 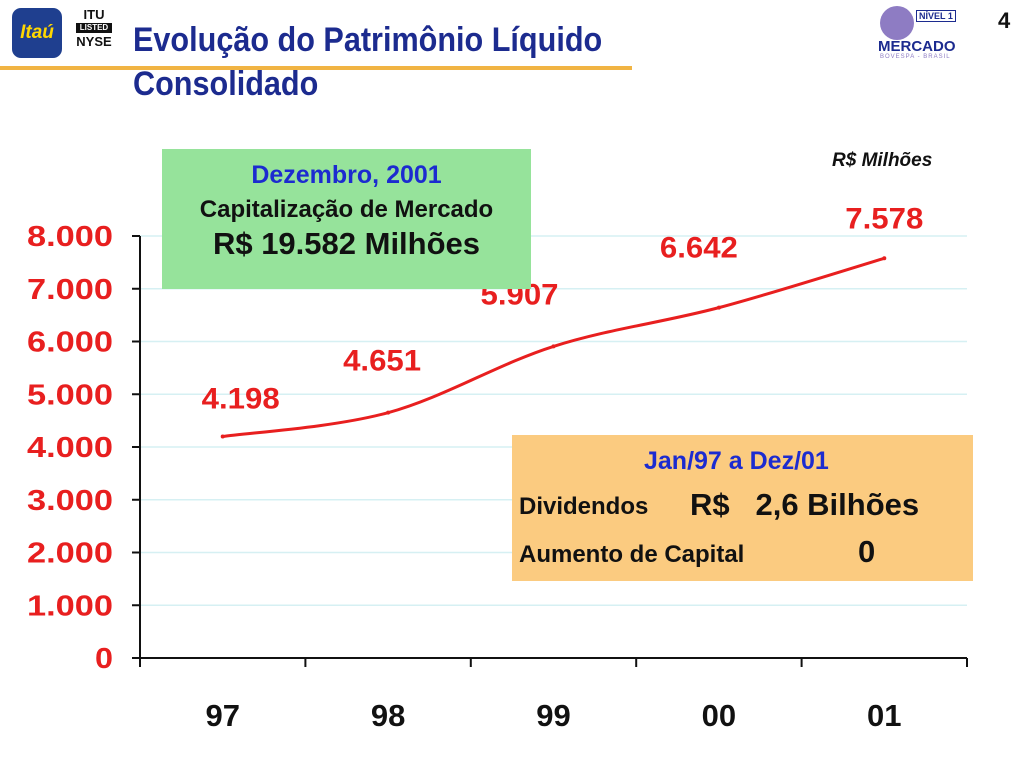 I want to click on mercado-logo-nivel: NÍVEL 1, so click(x=936, y=16).